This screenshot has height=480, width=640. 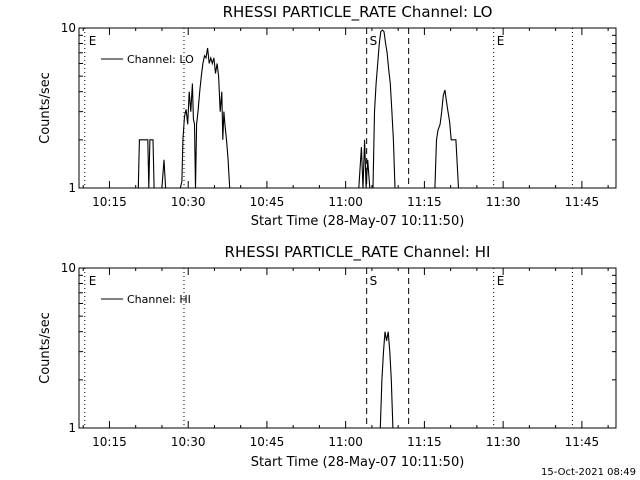 What do you see at coordinates (160, 59) in the screenshot?
I see `legend-label: Channel: LO` at bounding box center [160, 59].